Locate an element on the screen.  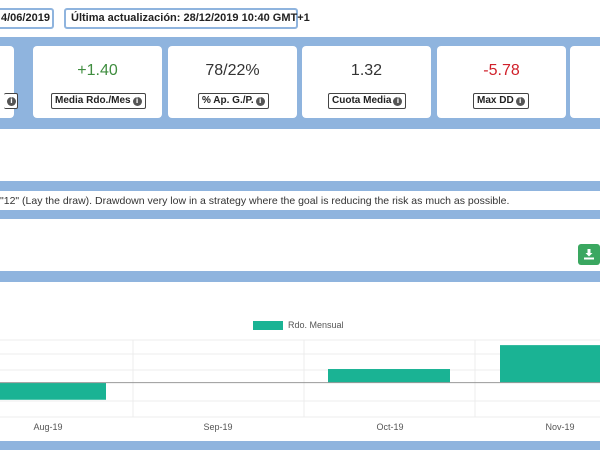
stat-label-avg-odds-text: Cuota Media is located at coordinates (362, 100).